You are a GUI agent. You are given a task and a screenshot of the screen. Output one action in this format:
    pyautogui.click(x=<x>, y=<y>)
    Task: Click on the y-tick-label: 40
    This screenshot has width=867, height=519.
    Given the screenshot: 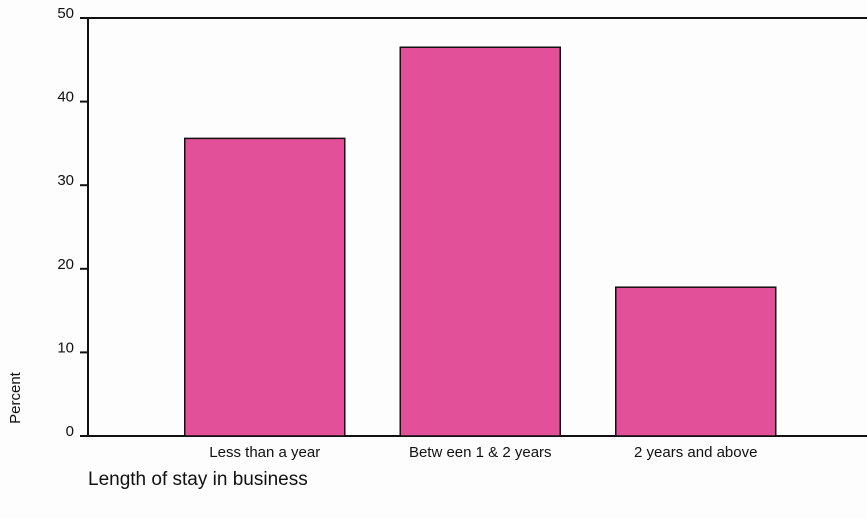 What is the action you would take?
    pyautogui.click(x=65, y=97)
    